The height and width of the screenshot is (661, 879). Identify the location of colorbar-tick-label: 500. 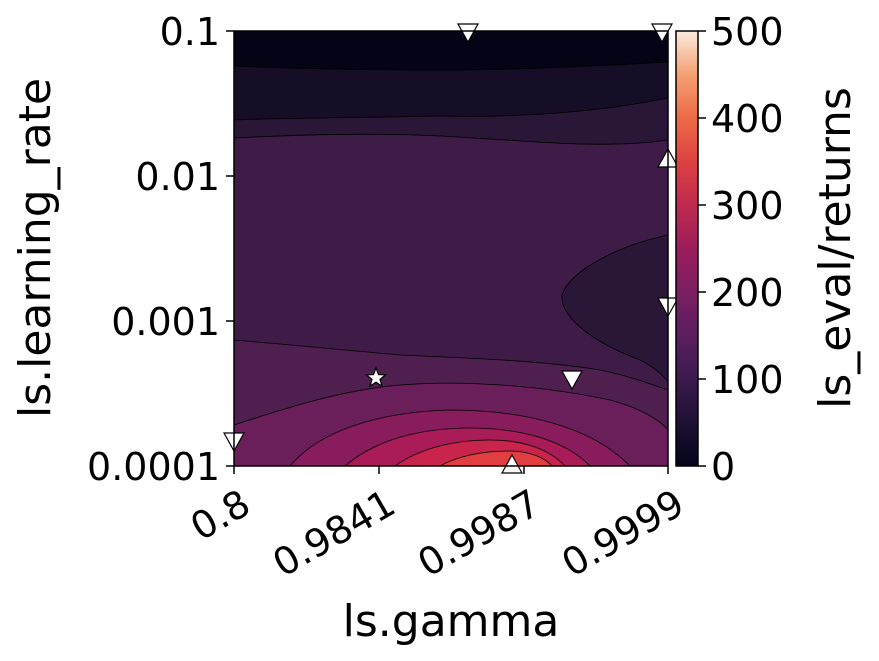
(747, 32).